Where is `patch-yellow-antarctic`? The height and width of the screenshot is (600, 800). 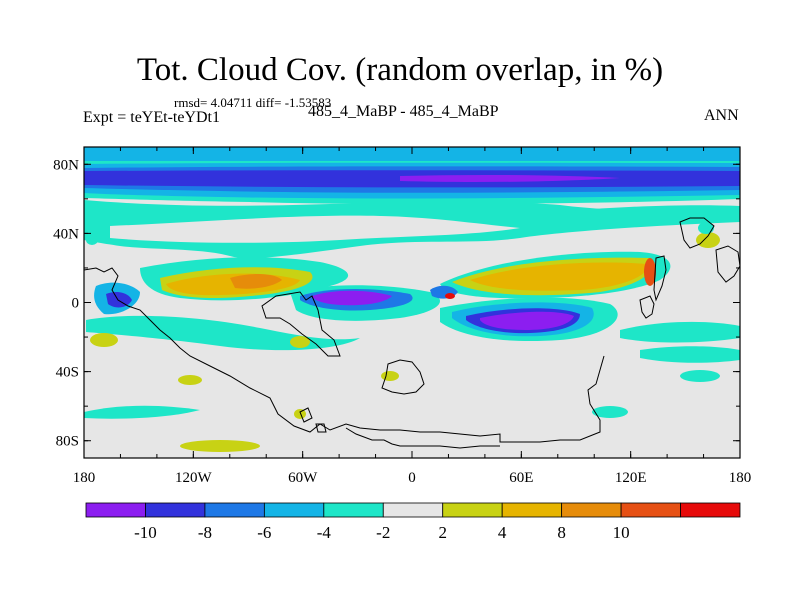 patch-yellow-antarctic is located at coordinates (220, 446).